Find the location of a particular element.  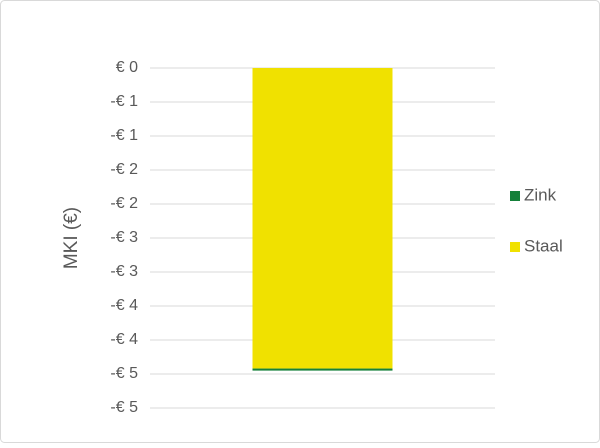

legend-label: Staal is located at coordinates (543, 245).